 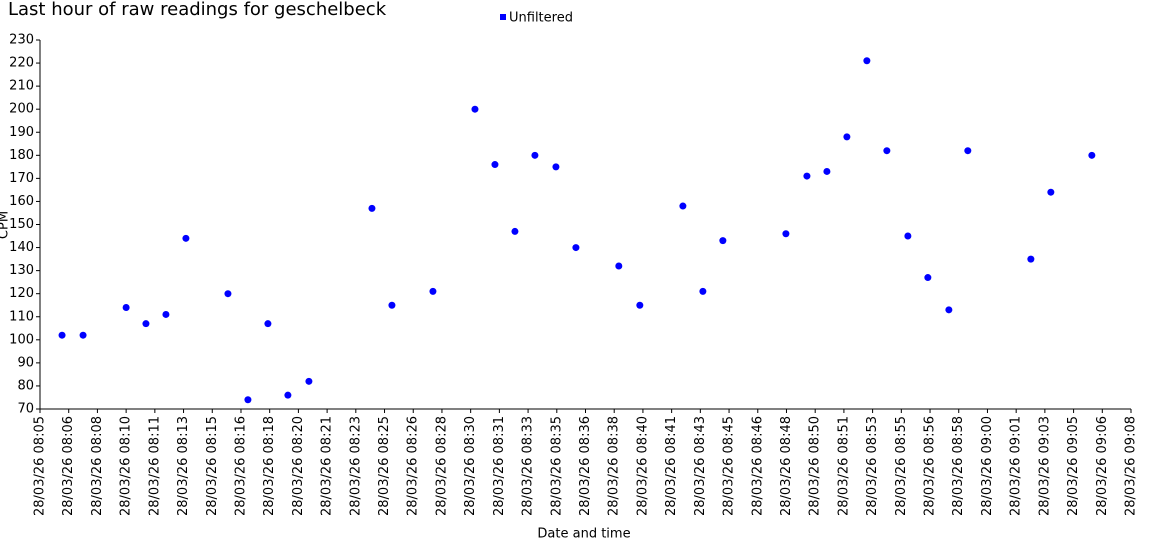 I want to click on x-tick-label: 28/03/26 08:25, so click(x=384, y=466).